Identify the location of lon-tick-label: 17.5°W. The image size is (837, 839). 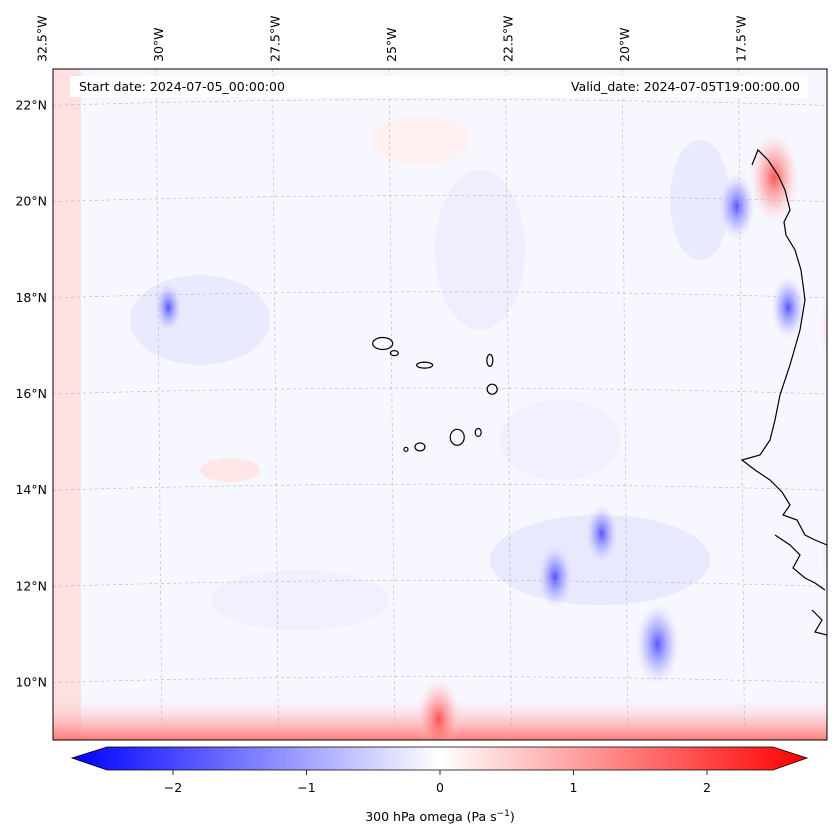
(741, 39).